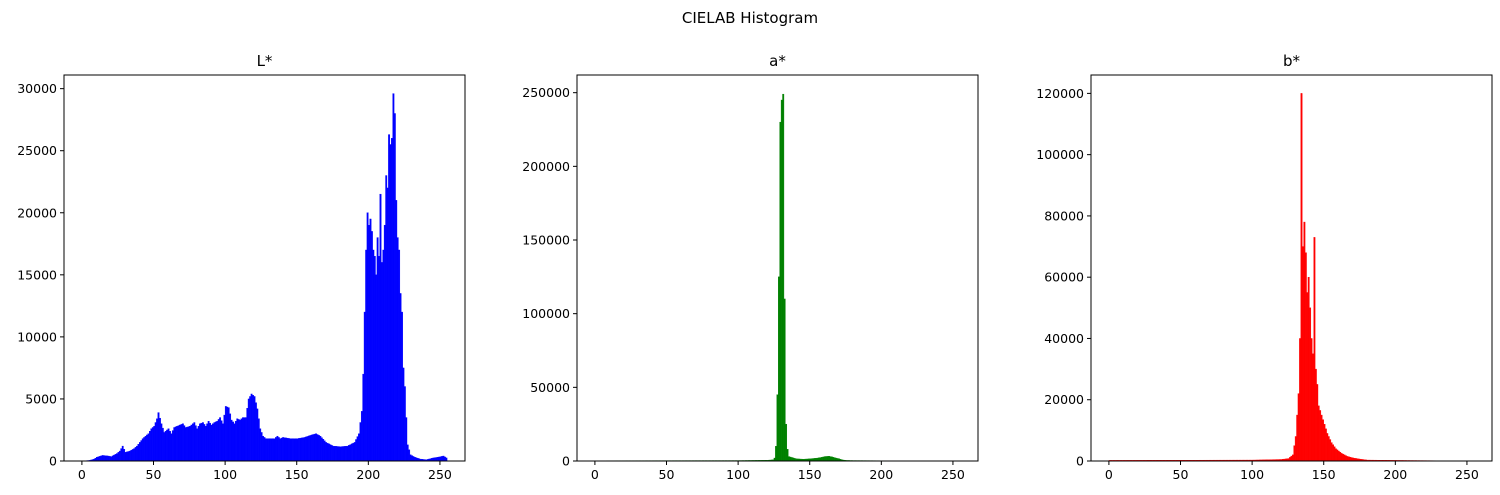 The height and width of the screenshot is (495, 1500). I want to click on x-tick-label: 250, so click(440, 474).